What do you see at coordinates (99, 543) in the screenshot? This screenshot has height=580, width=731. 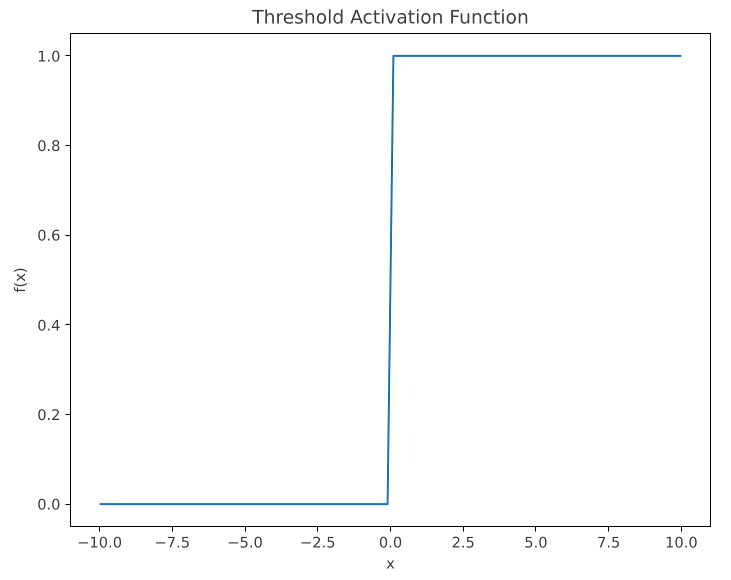 I see `x-tick-label: −10.0` at bounding box center [99, 543].